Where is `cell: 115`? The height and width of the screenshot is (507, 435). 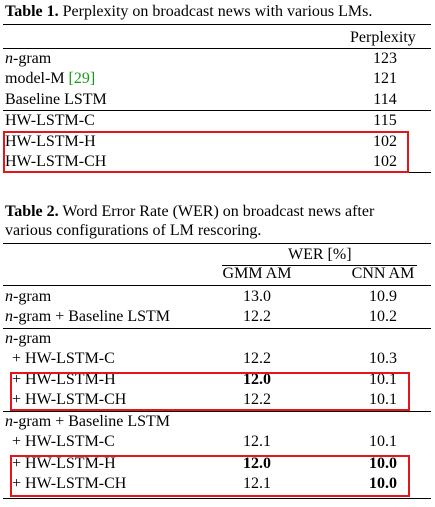
cell: 115 is located at coordinates (385, 120).